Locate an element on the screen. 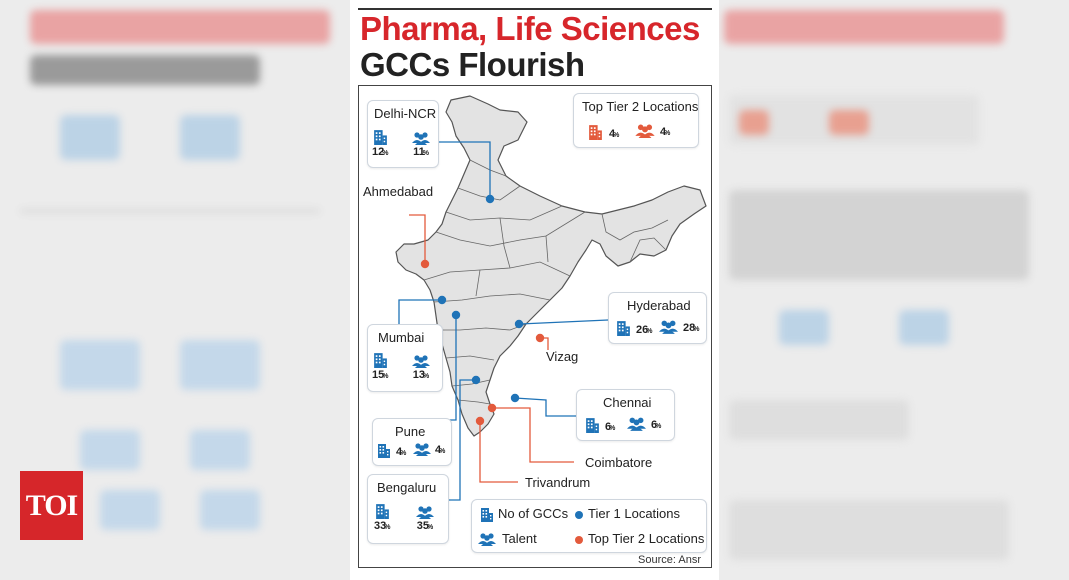  stat-talent: 35% is located at coordinates (425, 517).